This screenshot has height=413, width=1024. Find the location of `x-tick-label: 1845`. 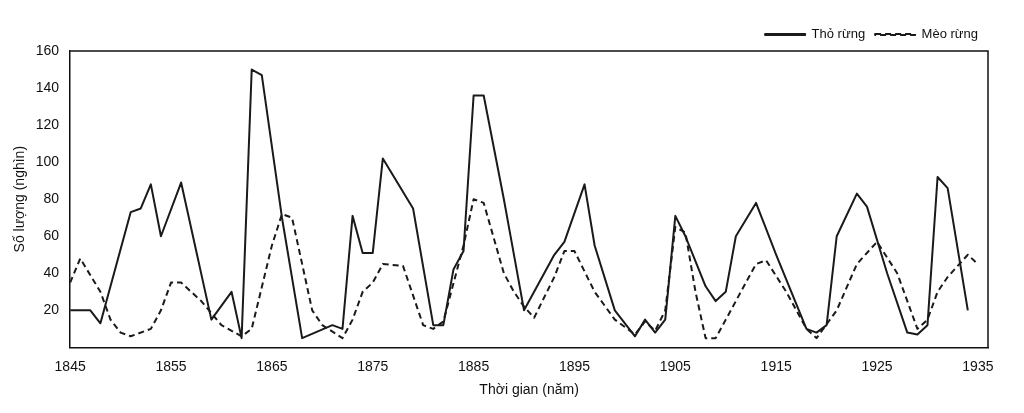

x-tick-label: 1845 is located at coordinates (70, 365).